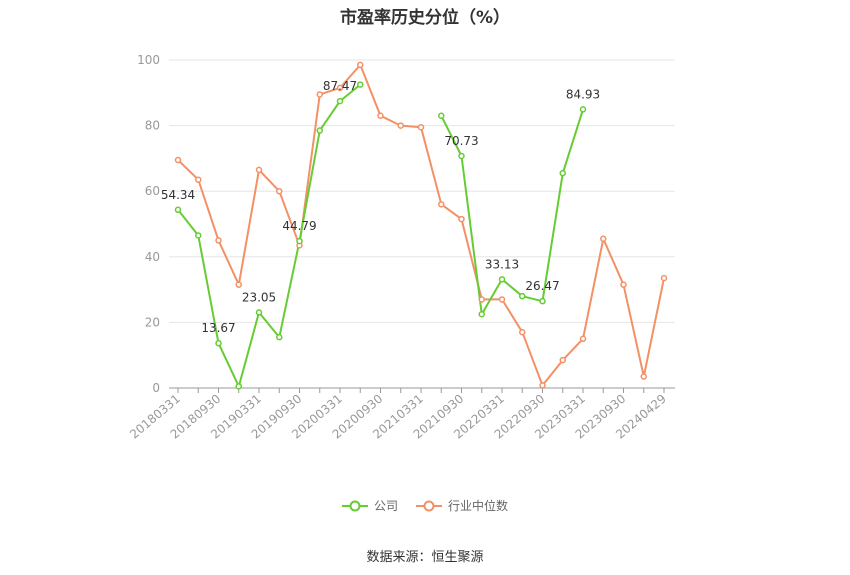  I want to click on data-label: 23.05, so click(259, 297).